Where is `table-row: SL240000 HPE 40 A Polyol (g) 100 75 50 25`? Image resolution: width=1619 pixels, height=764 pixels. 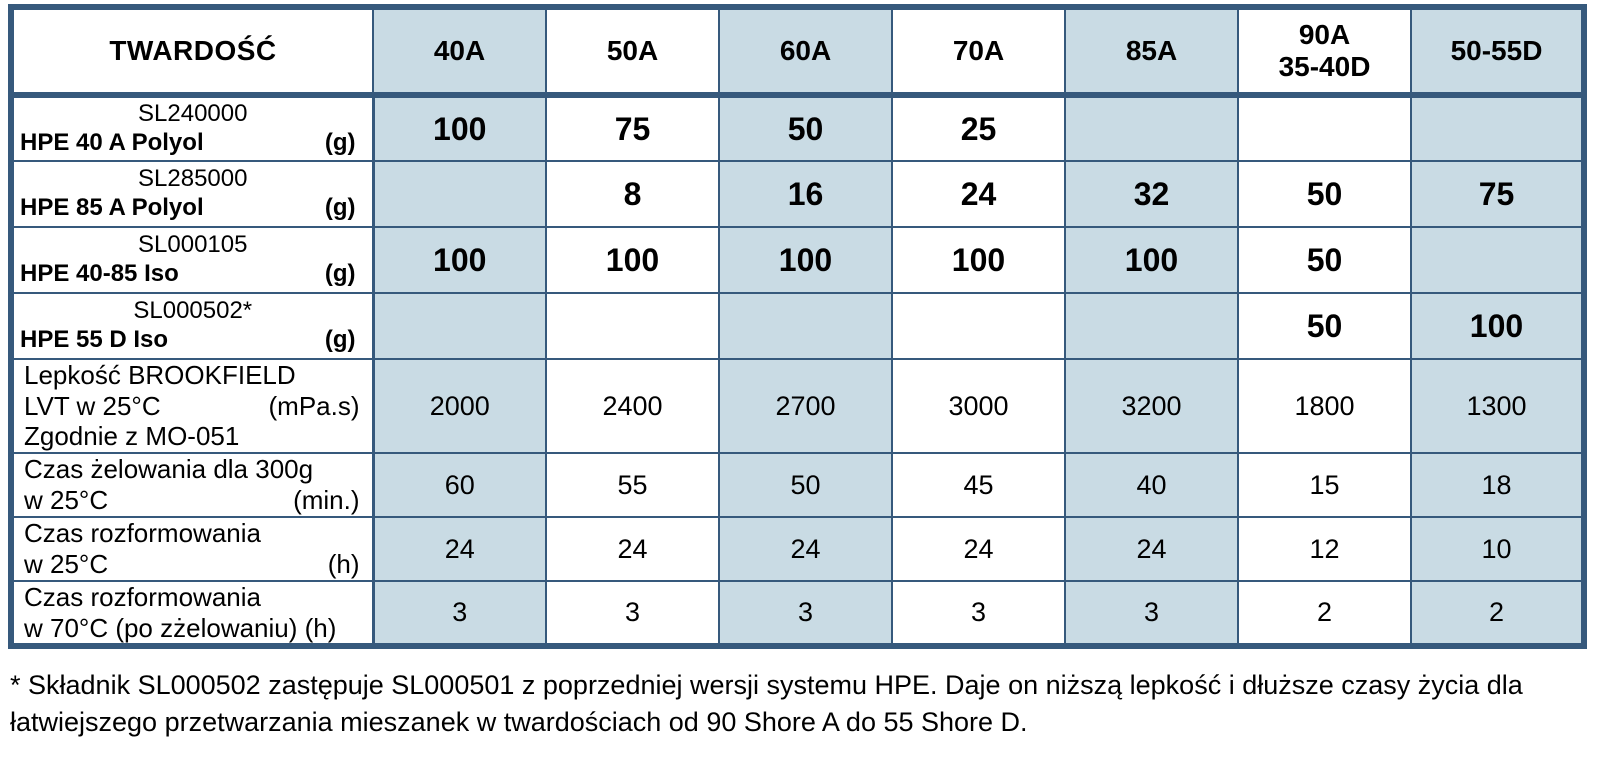 table-row: SL240000 HPE 40 A Polyol (g) 100 75 50 25 is located at coordinates (797, 128).